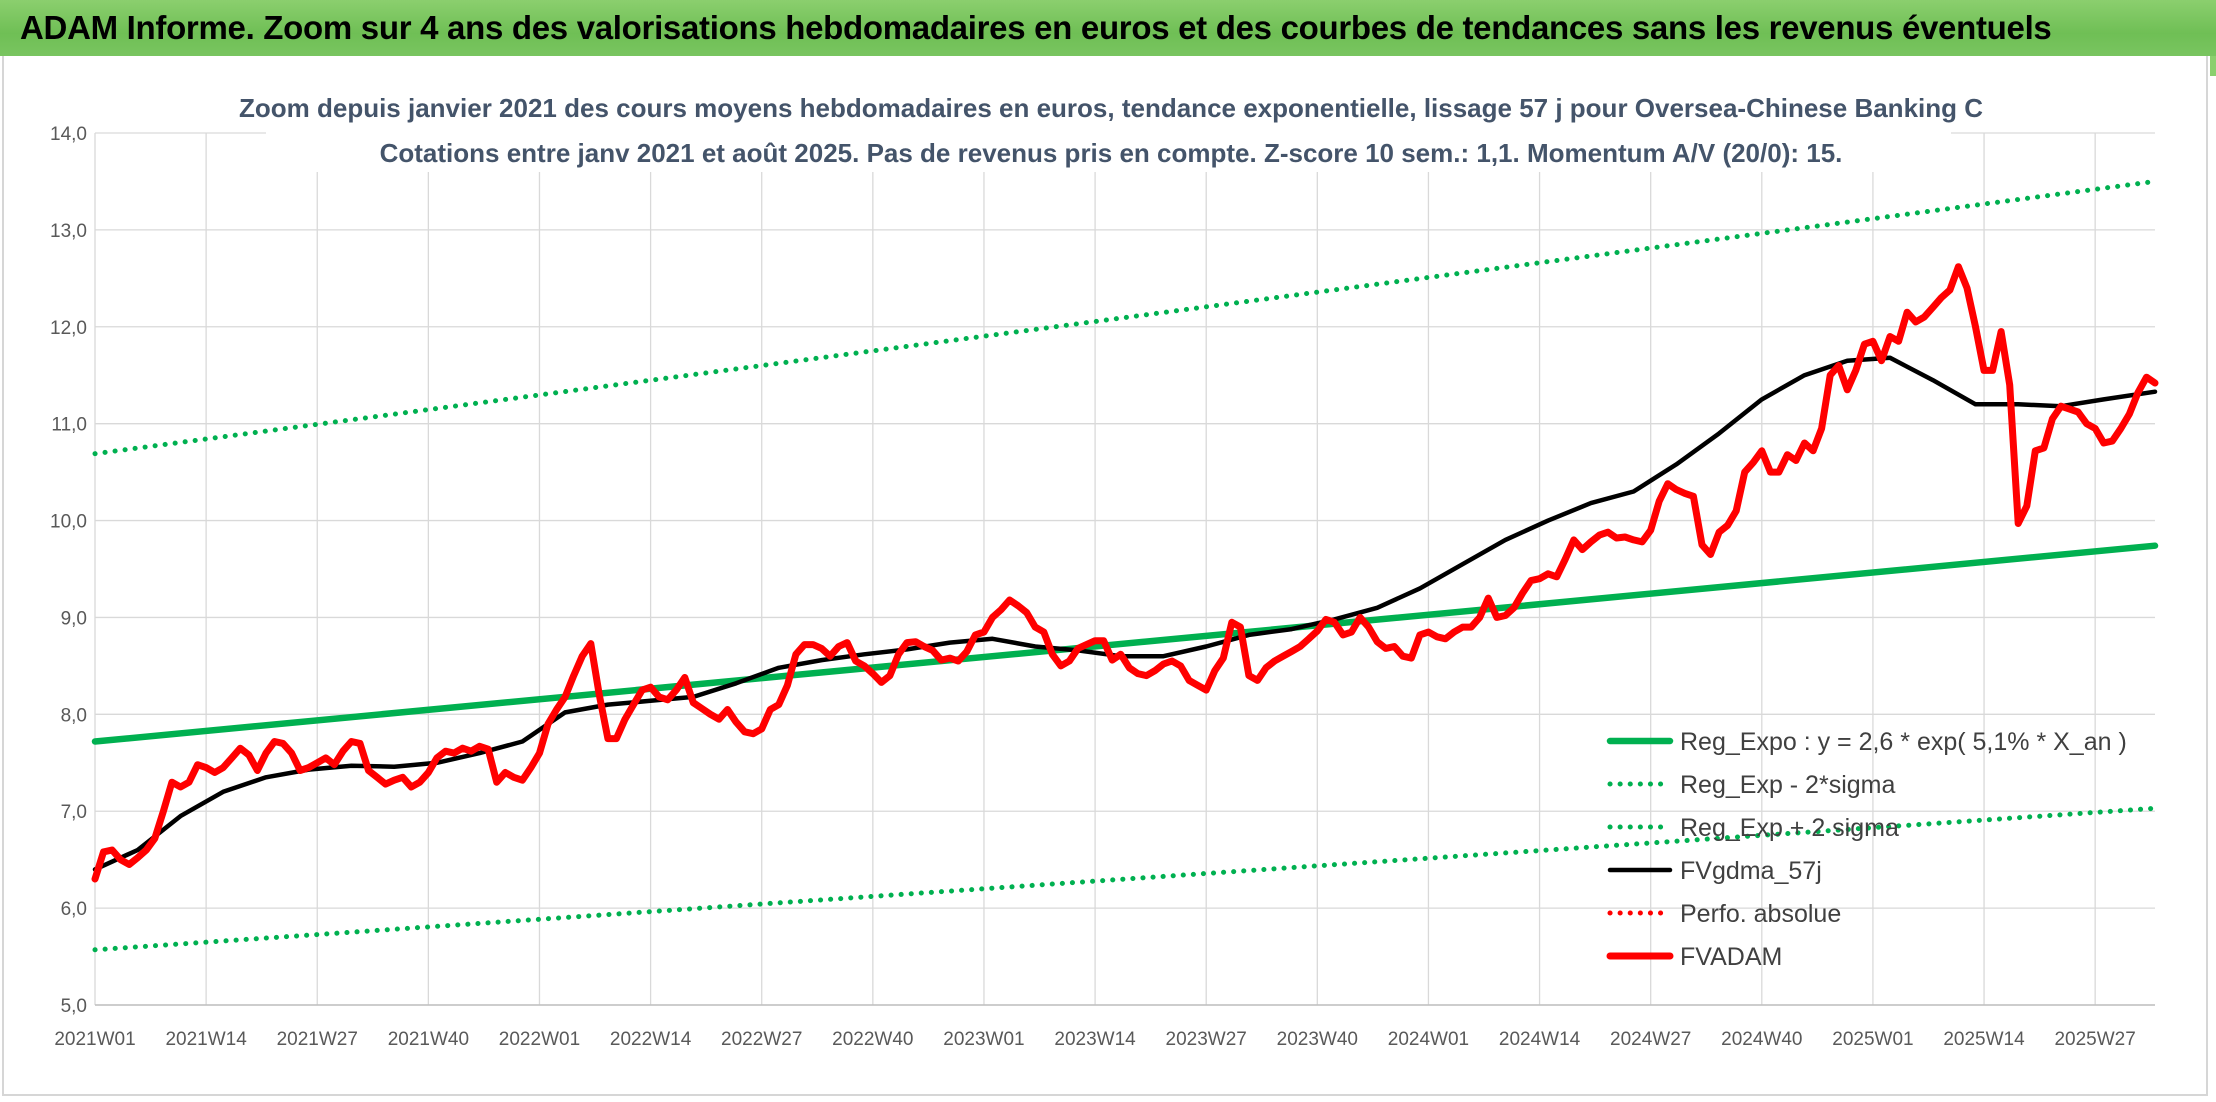 This screenshot has width=2216, height=1102. Describe the element at coordinates (1540, 1039) in the screenshot. I see `x-tick-label: 2024W14` at that location.